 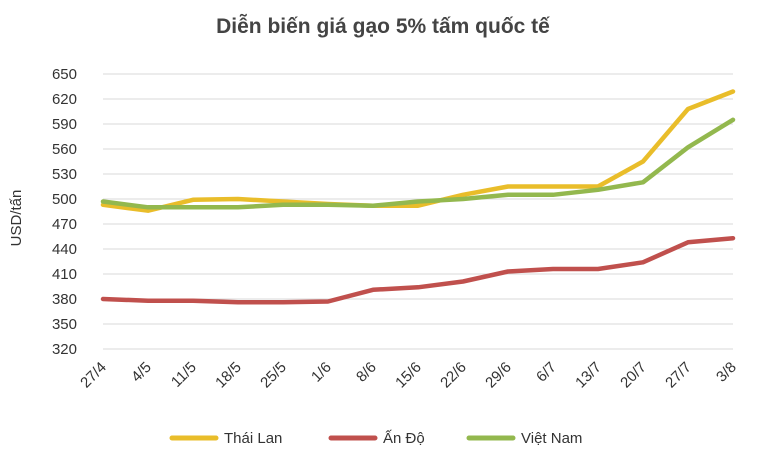 What do you see at coordinates (383, 26) in the screenshot?
I see `chart-title: Diễn biến giá gạo 5% tấm quốc tế` at bounding box center [383, 26].